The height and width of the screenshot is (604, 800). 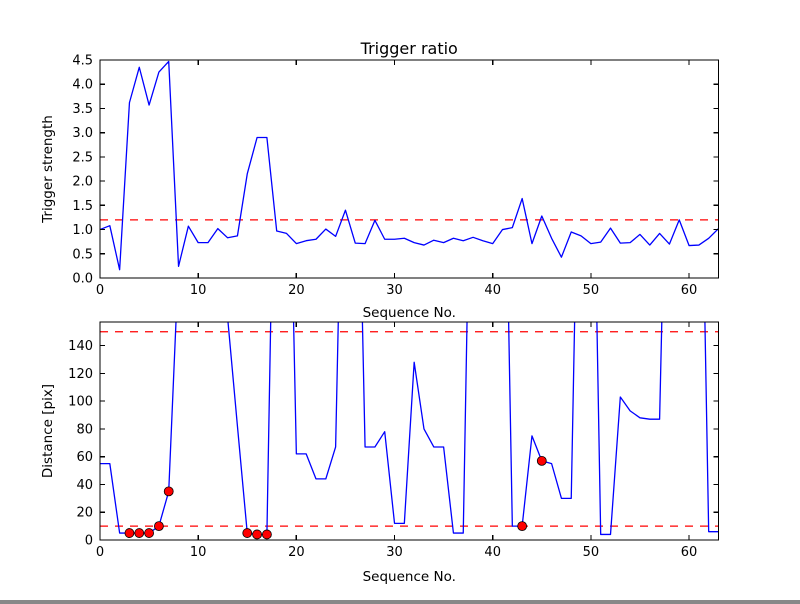 What do you see at coordinates (82, 109) in the screenshot?
I see `y-tick-label: 3.5` at bounding box center [82, 109].